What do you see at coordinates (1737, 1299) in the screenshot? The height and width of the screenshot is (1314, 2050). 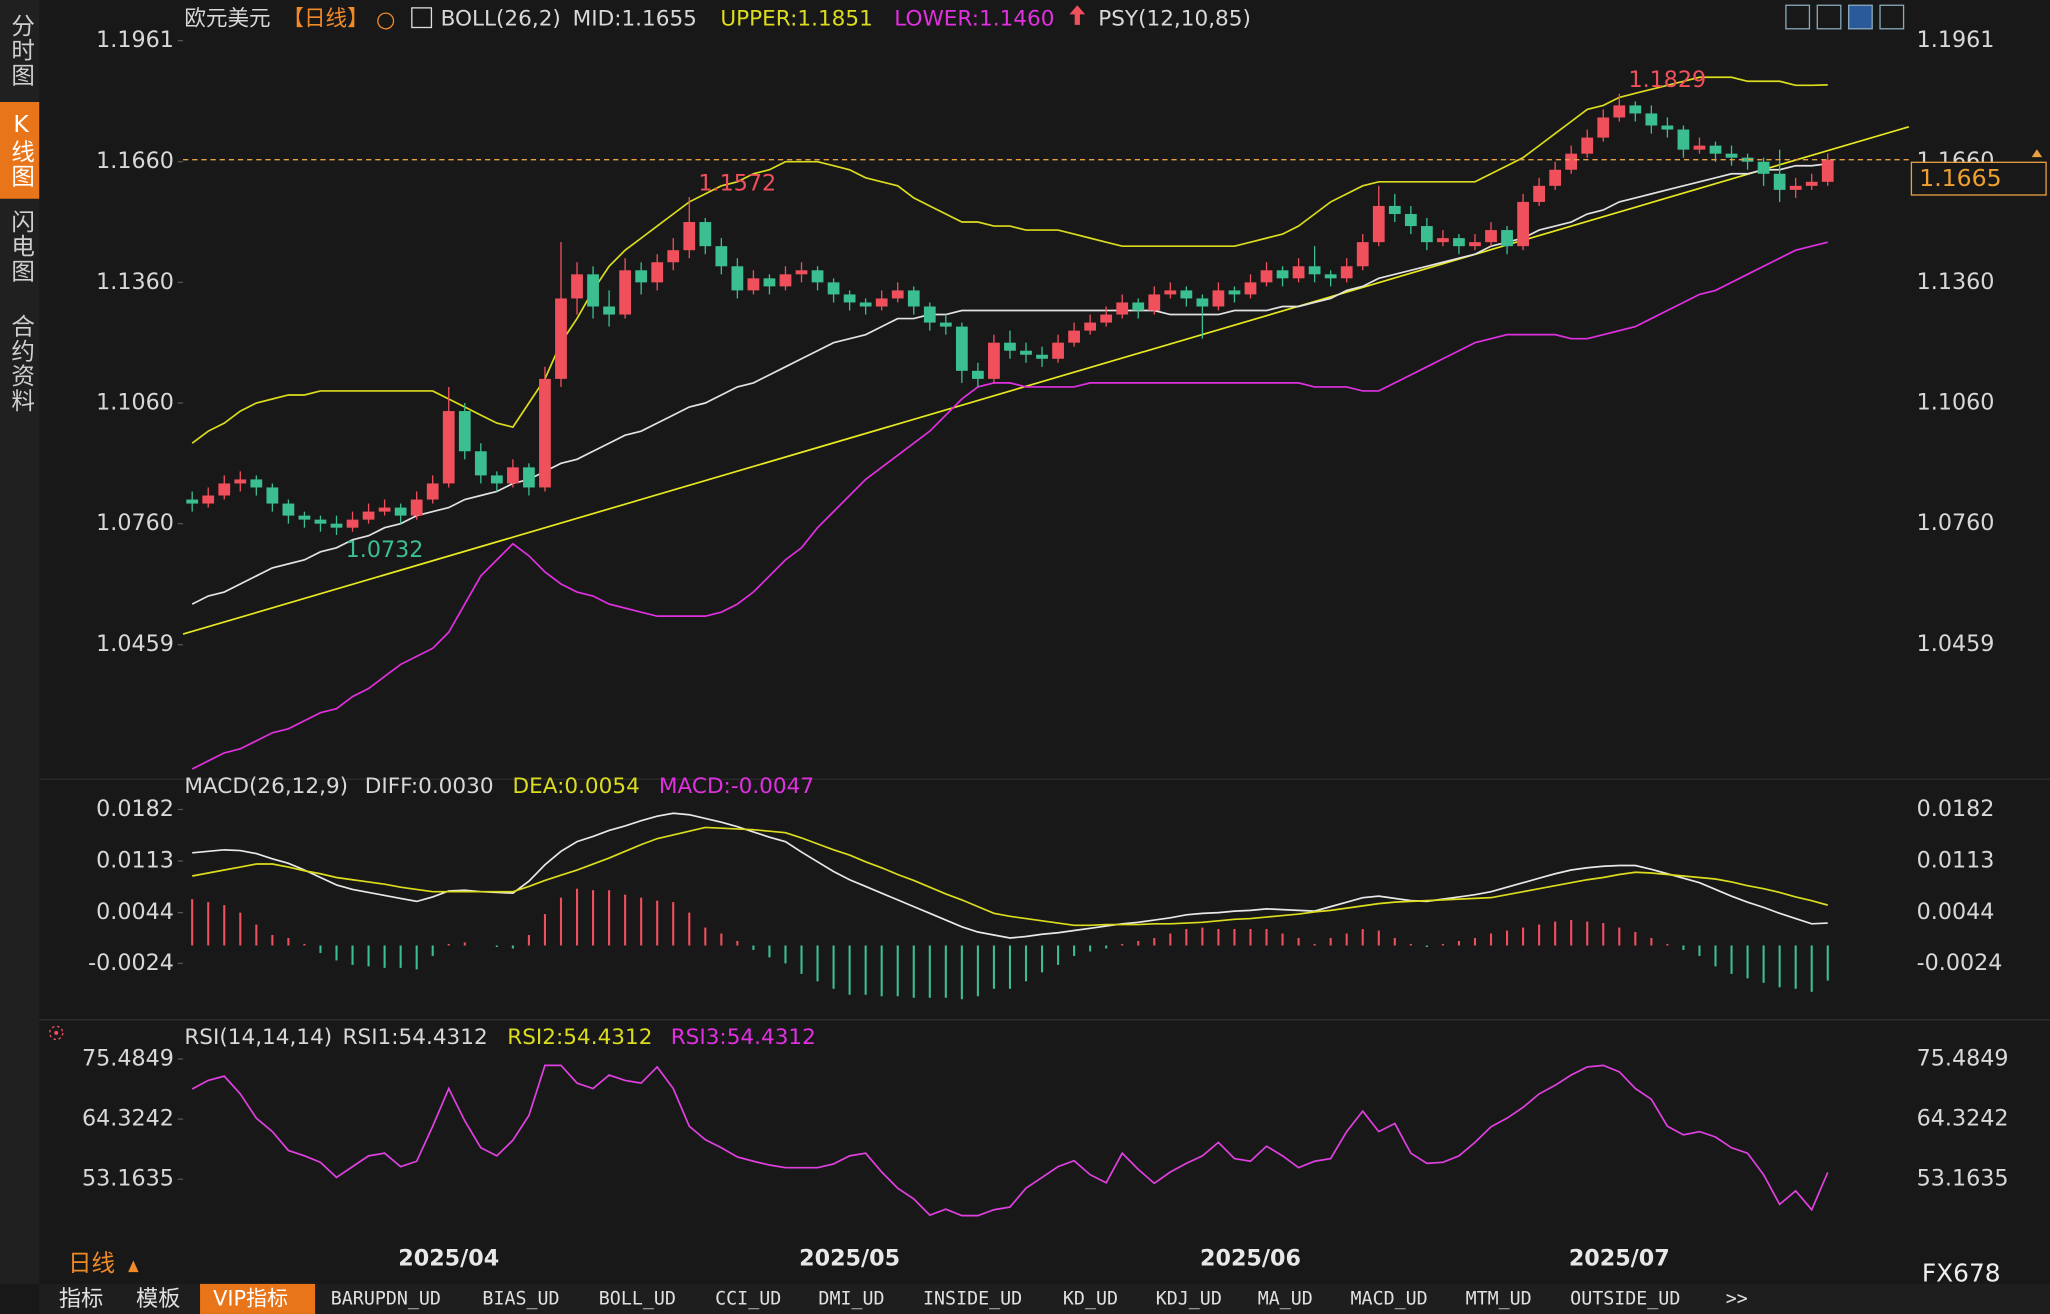 I see `tab: >>` at bounding box center [1737, 1299].